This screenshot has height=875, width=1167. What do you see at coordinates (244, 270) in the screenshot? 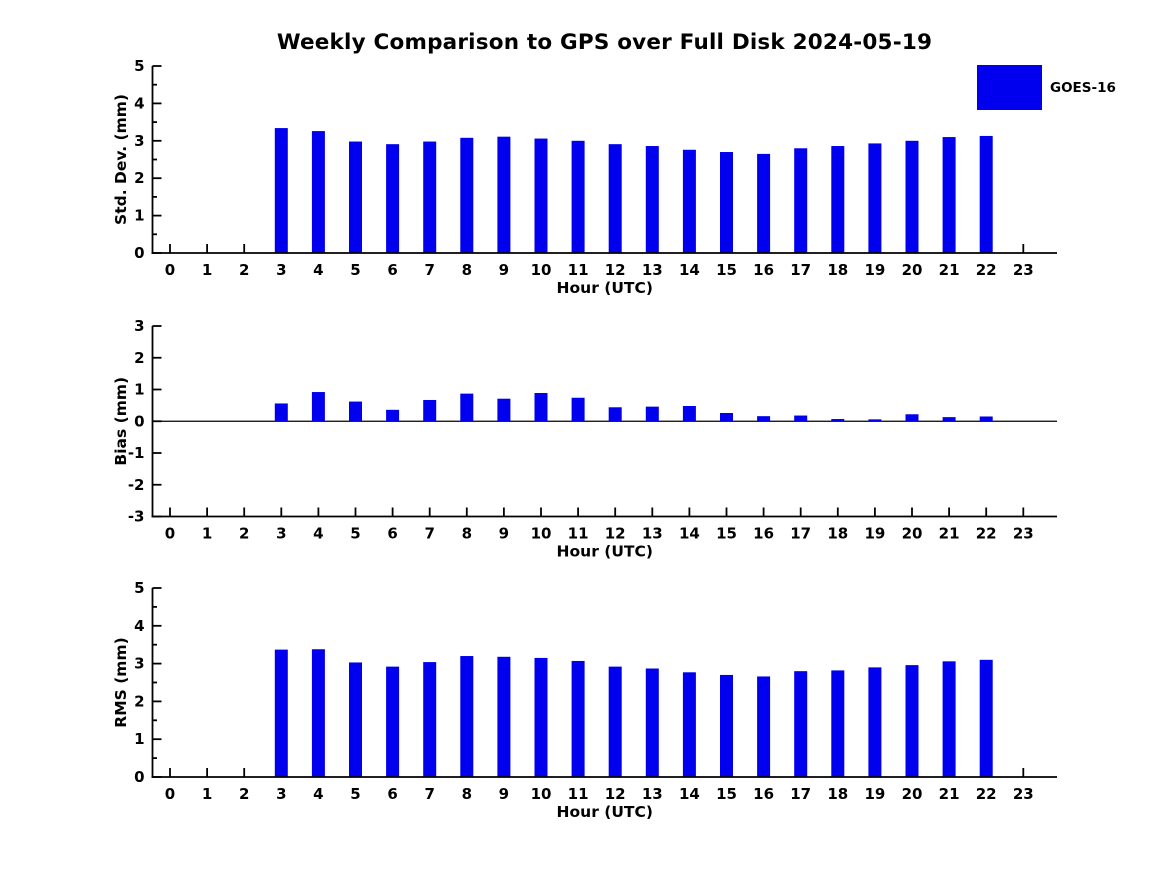
I see `x-tick-label: 2` at bounding box center [244, 270].